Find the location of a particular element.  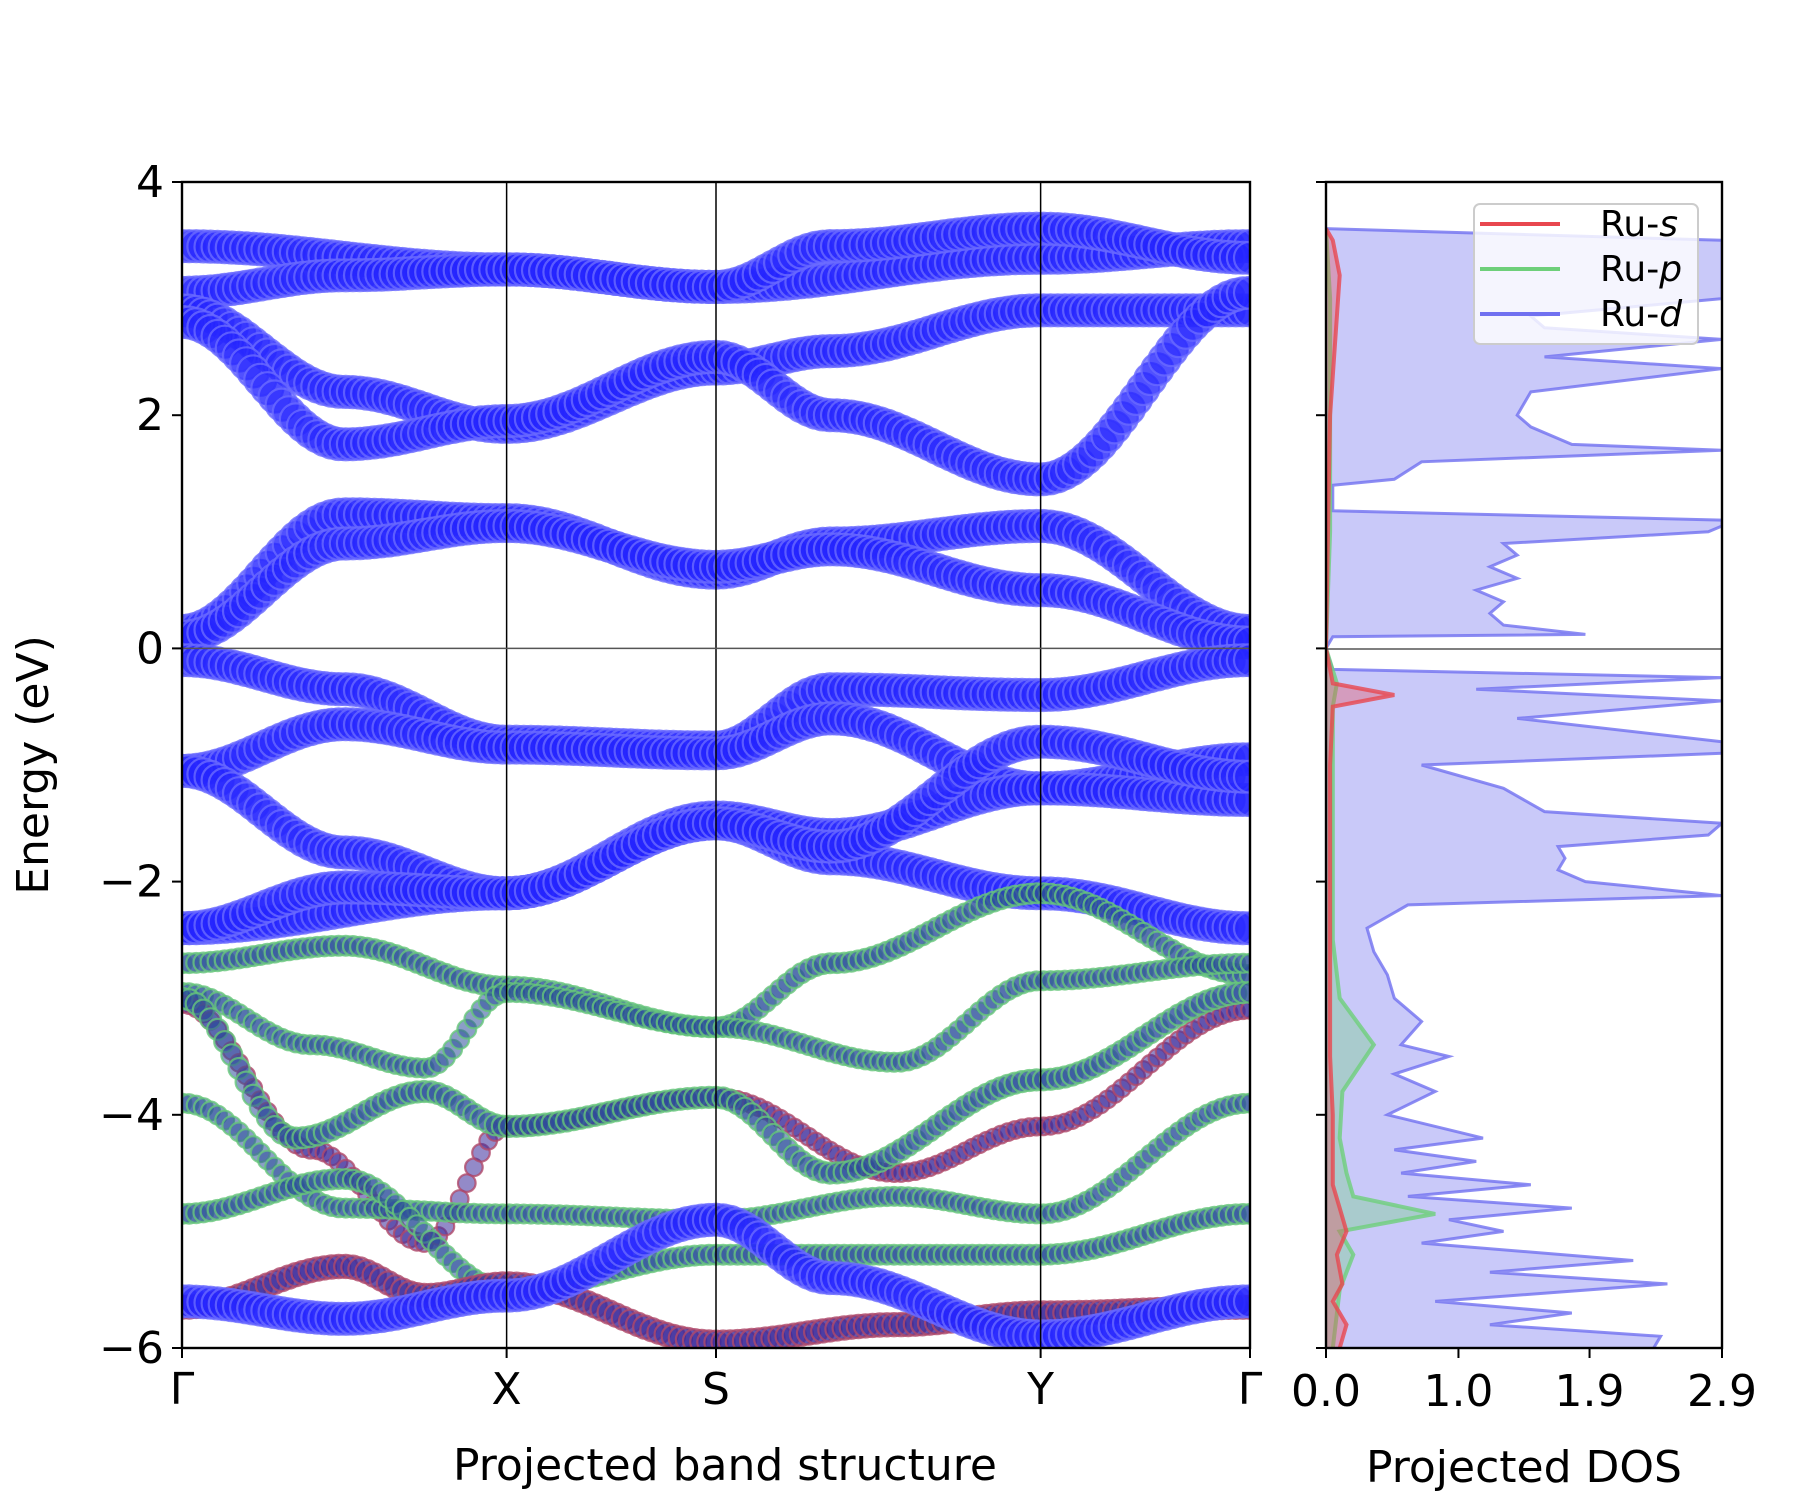

legend-entry-p: Ru-p is located at coordinates (1641, 269).